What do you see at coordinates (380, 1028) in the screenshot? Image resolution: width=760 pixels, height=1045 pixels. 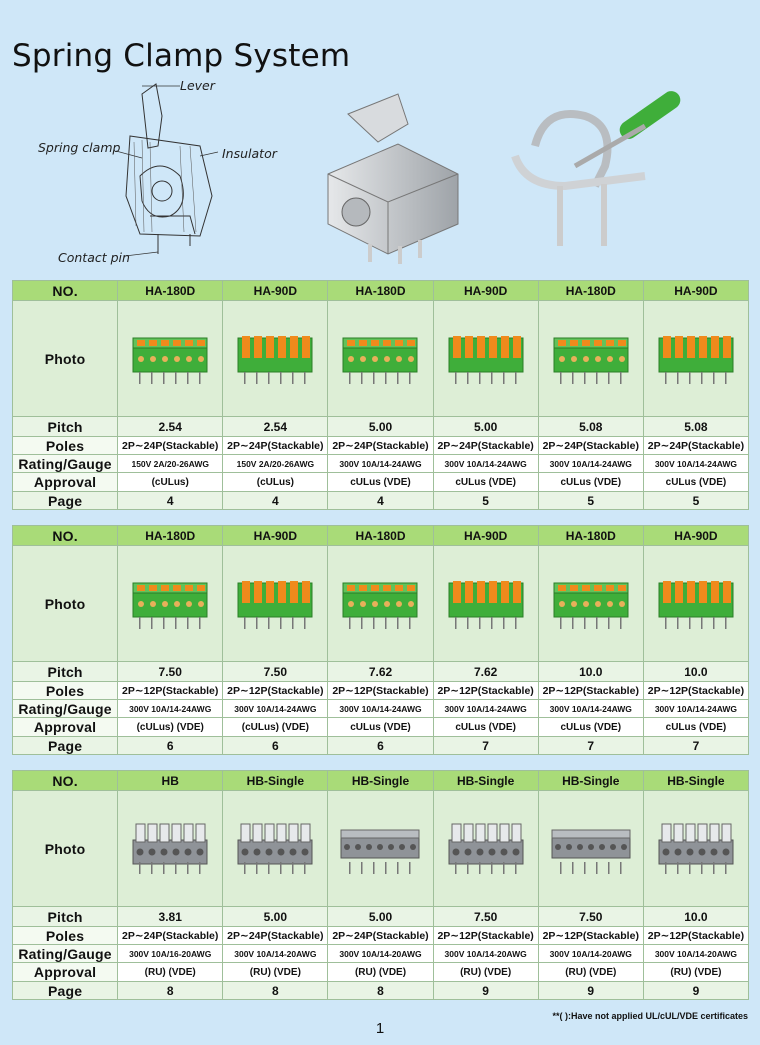 I see `page-number: 1` at bounding box center [380, 1028].